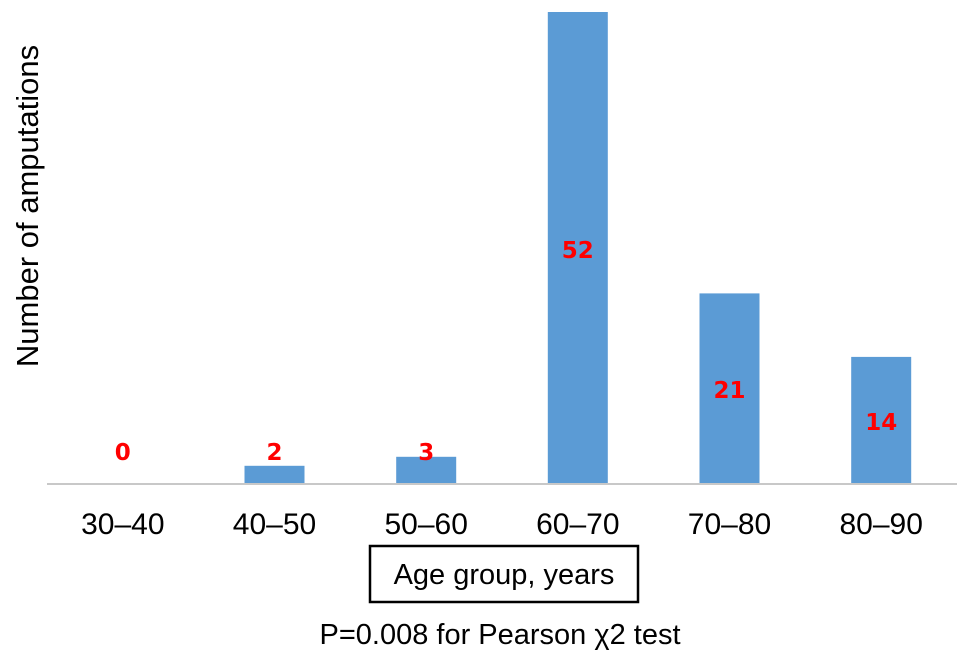  I want to click on bar-60–70, so click(577, 248).